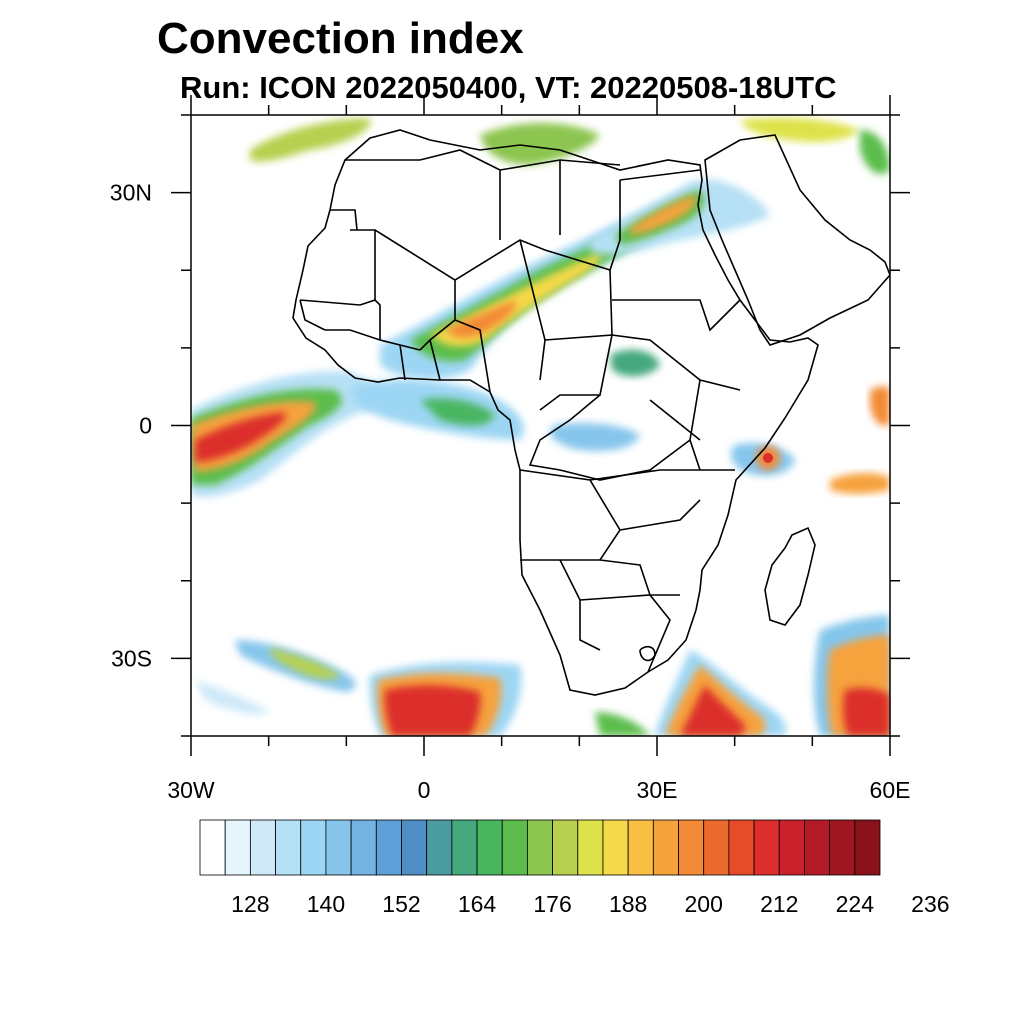  Describe the element at coordinates (750, 421) in the screenshot. I see `indian-ocean-equatorial` at that location.